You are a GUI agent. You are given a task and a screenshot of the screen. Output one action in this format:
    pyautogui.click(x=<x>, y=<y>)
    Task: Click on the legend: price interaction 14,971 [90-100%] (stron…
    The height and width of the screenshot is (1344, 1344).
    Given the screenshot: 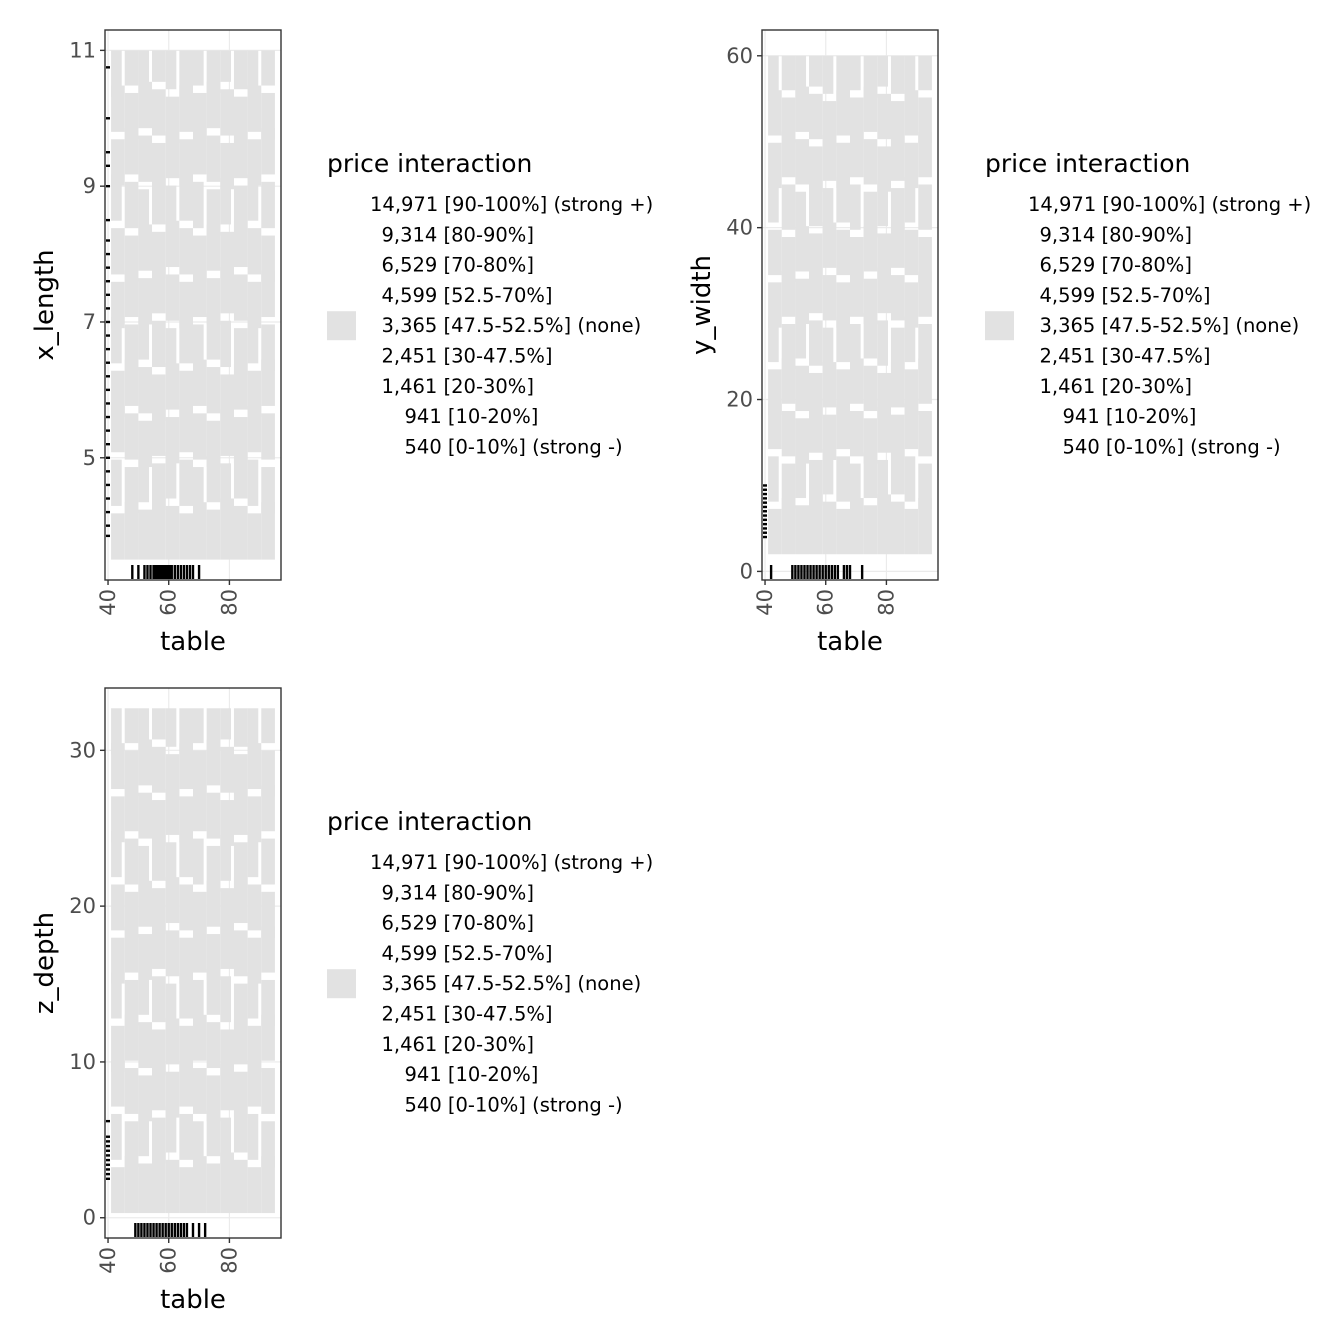 What is the action you would take?
    pyautogui.click(x=1148, y=303)
    